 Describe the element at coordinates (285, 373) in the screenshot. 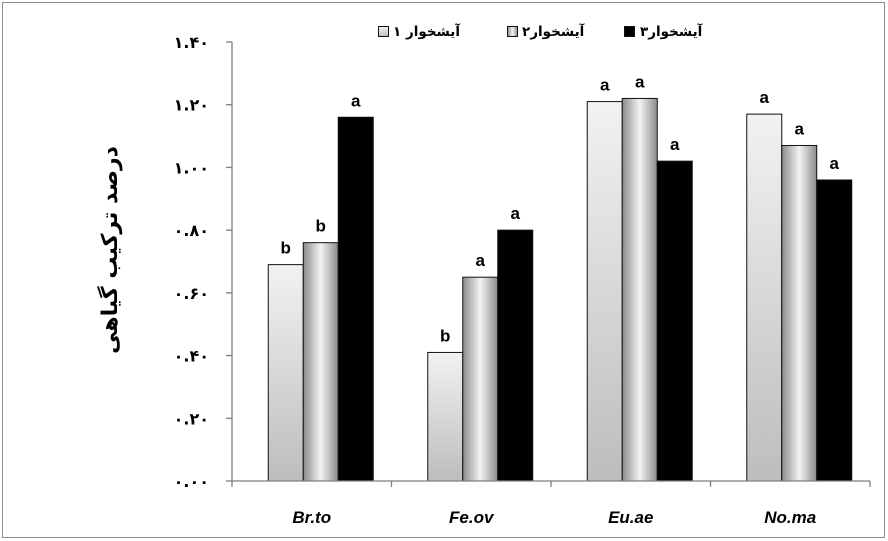

I see `bar-s1-br-to` at that location.